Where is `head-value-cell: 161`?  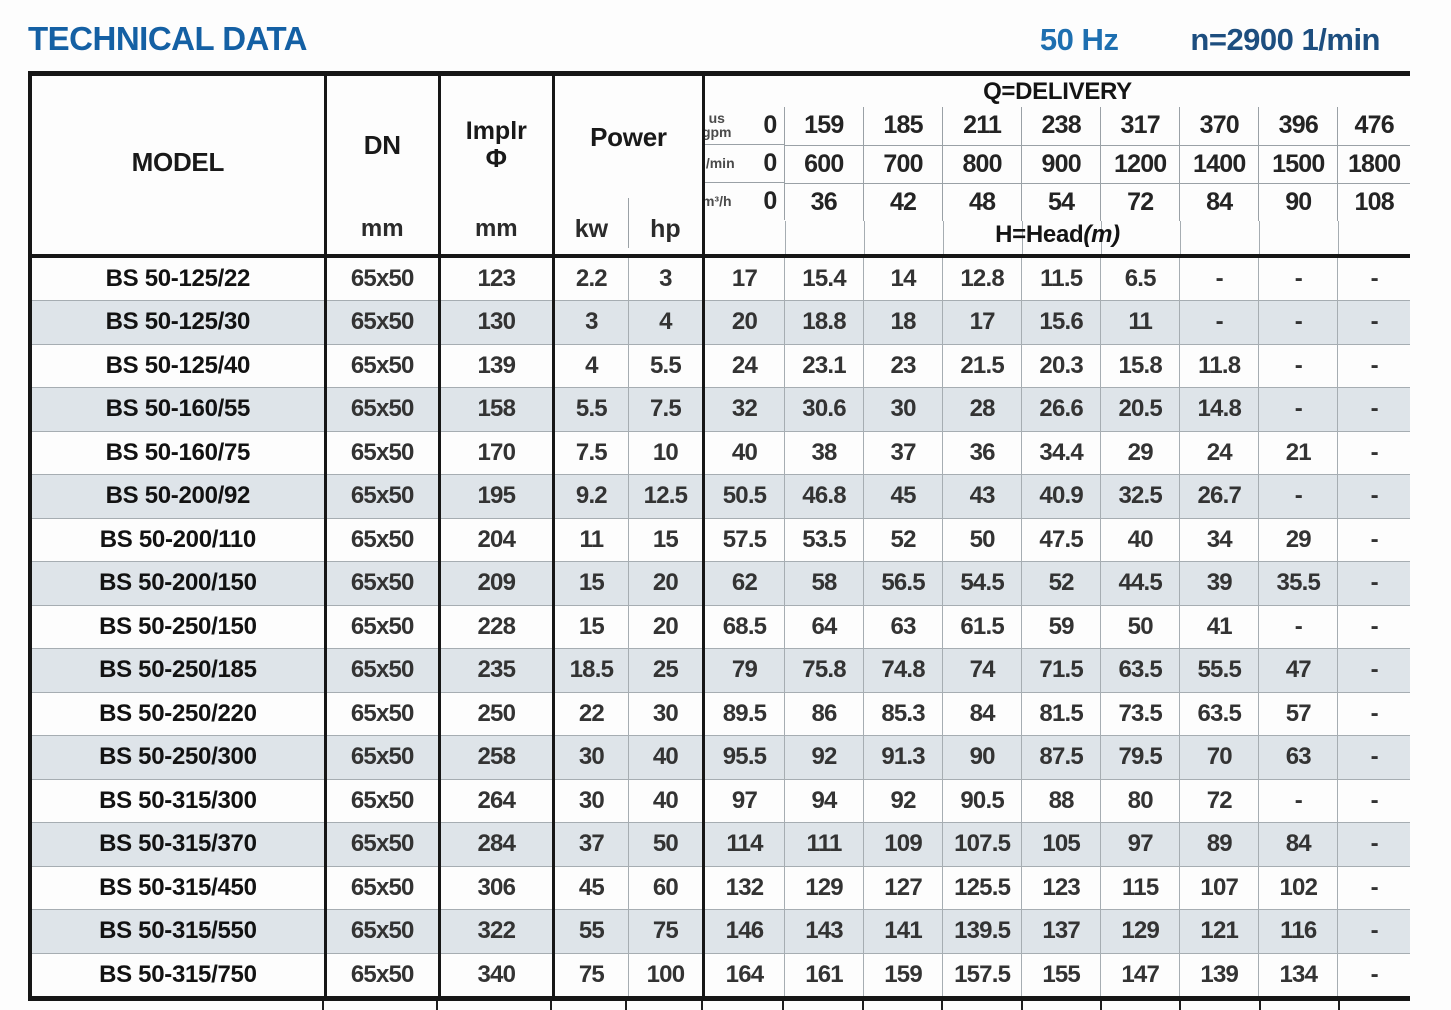
head-value-cell: 161 is located at coordinates (824, 976).